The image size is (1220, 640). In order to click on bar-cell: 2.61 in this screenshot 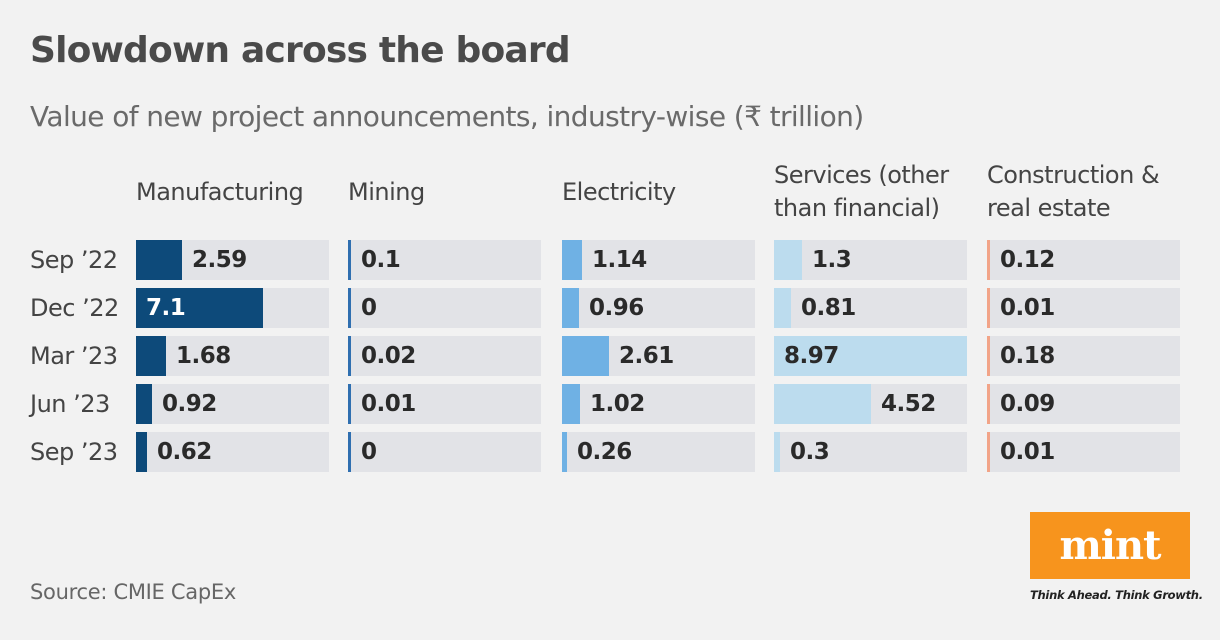, I will do `click(658, 356)`.